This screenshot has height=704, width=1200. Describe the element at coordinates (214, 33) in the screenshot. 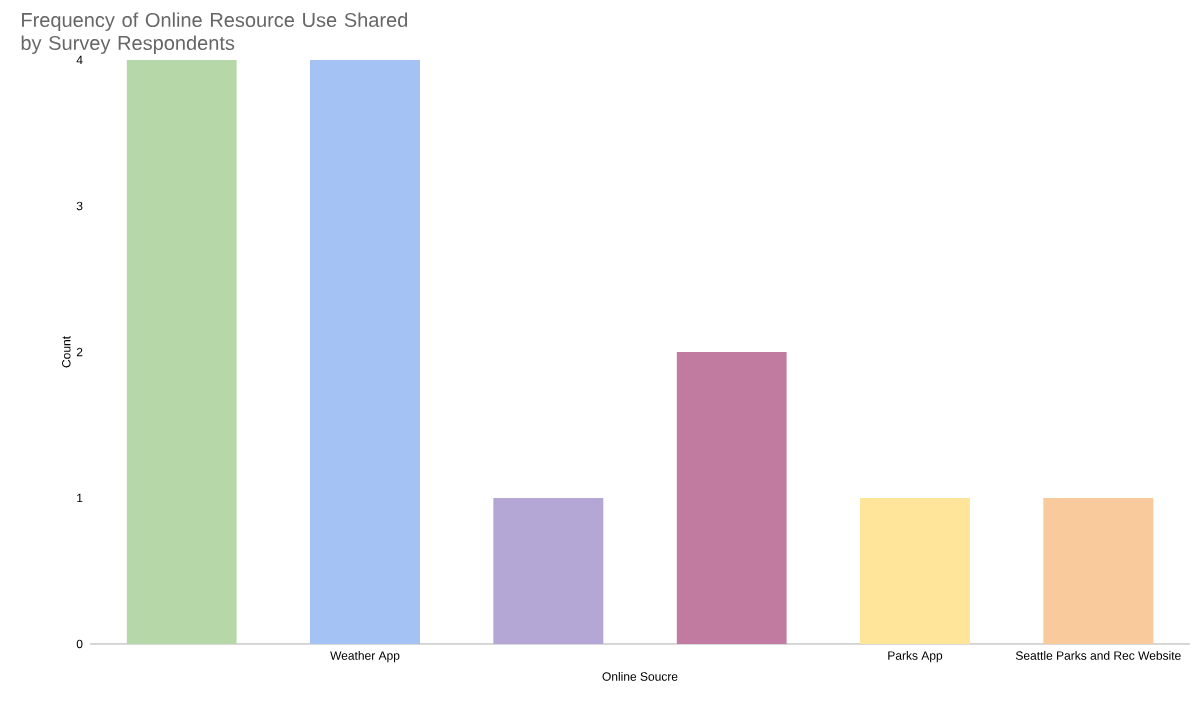

I see `chart-title: Frequency of Online Resource Use Shared by Survey Respondents` at that location.